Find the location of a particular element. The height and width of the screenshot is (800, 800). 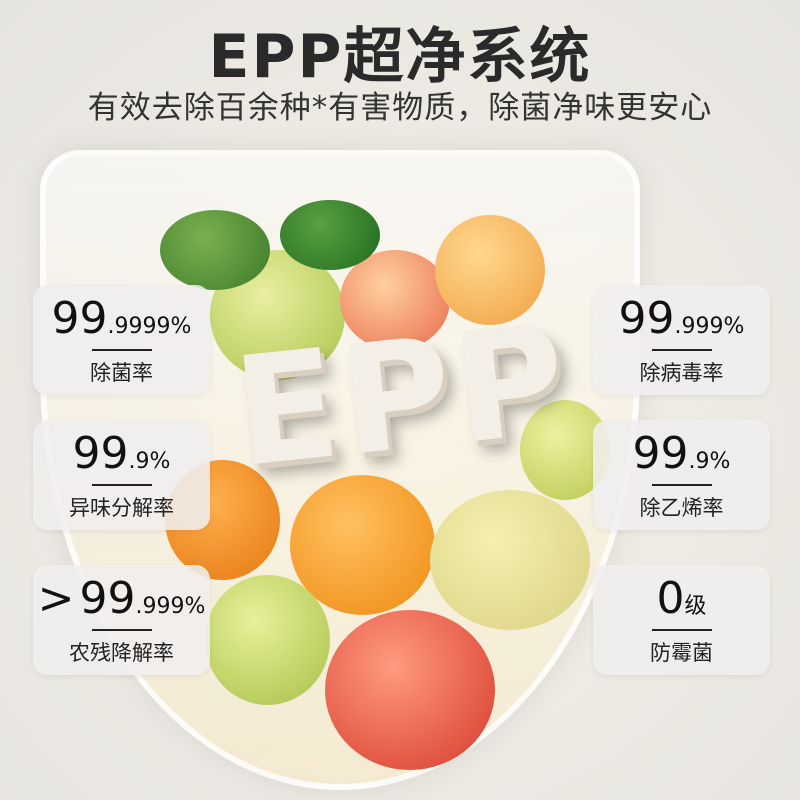

stat-label: 农残降解率 is located at coordinates (121, 653).